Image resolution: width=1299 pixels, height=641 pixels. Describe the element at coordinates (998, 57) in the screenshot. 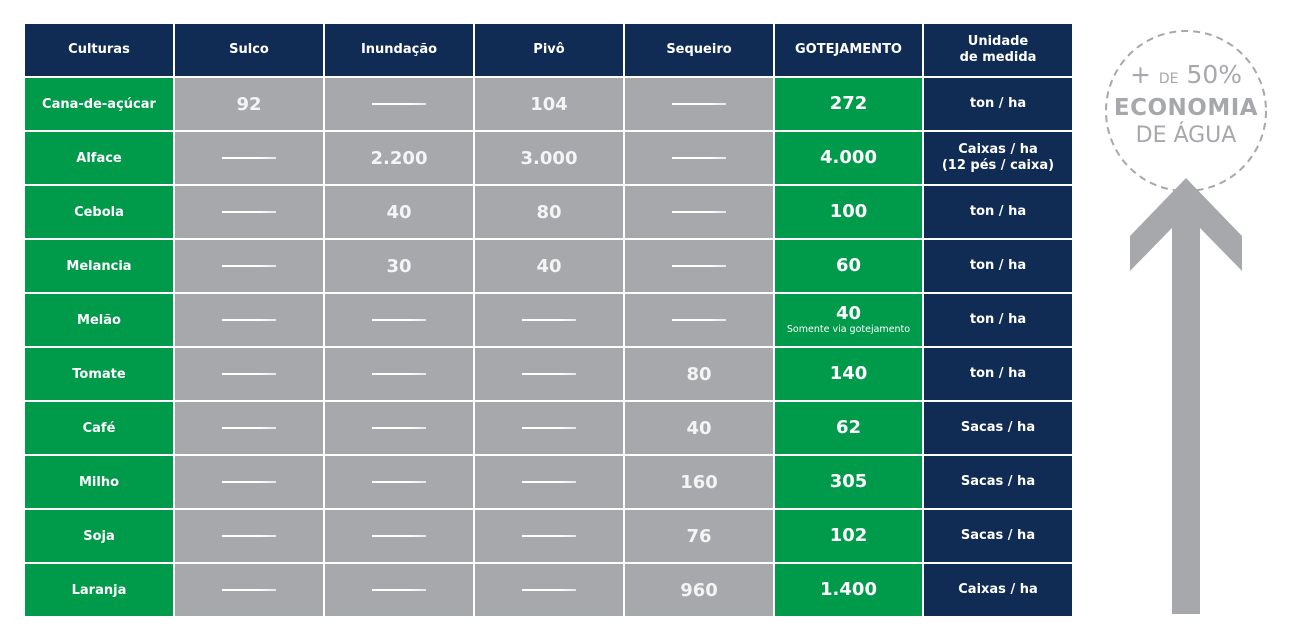

I see `header-unidade-line2: de medida` at that location.